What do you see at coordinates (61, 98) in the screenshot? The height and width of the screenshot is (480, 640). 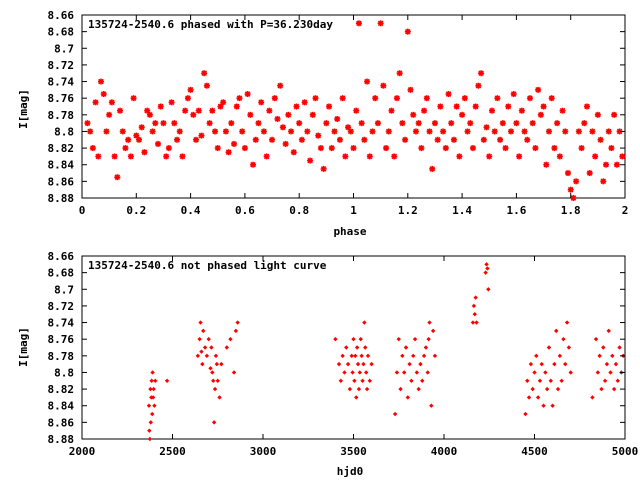 I see `top-y-tick-label: 8.76` at bounding box center [61, 98].